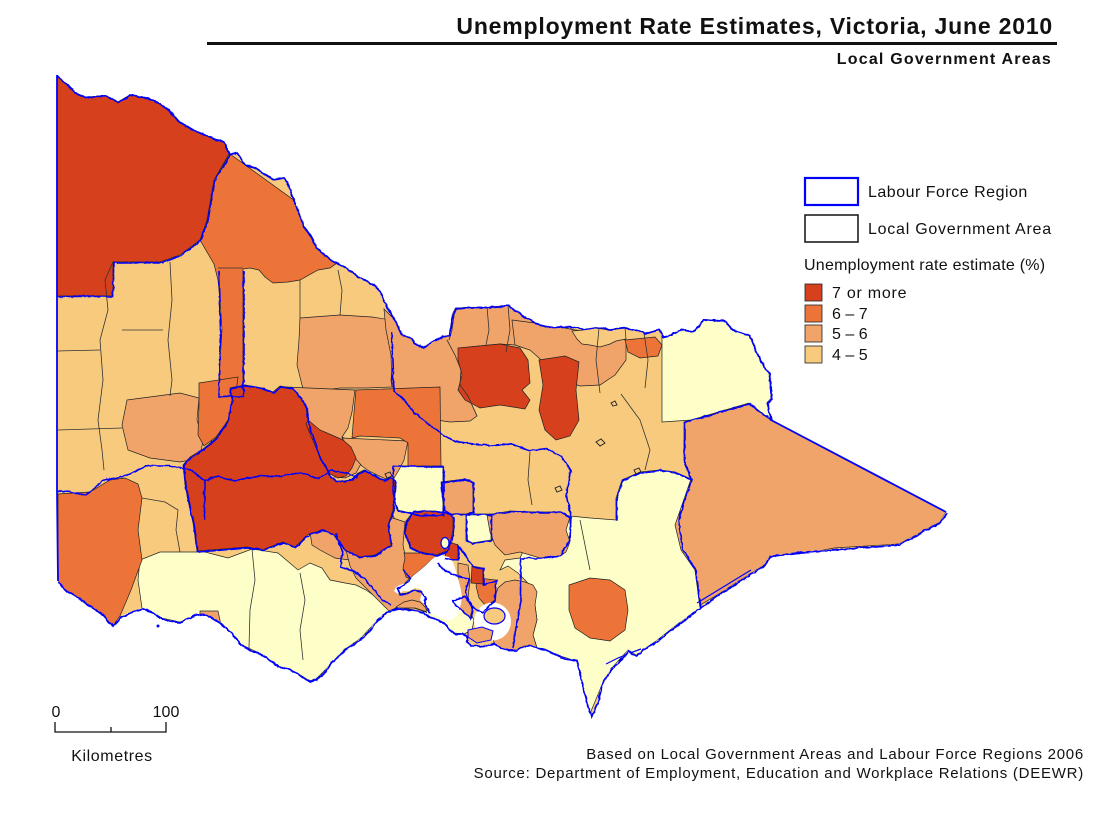 This screenshot has width=1107, height=813. Describe the element at coordinates (948, 192) in the screenshot. I see `svg-text: Labour Force Region` at that location.